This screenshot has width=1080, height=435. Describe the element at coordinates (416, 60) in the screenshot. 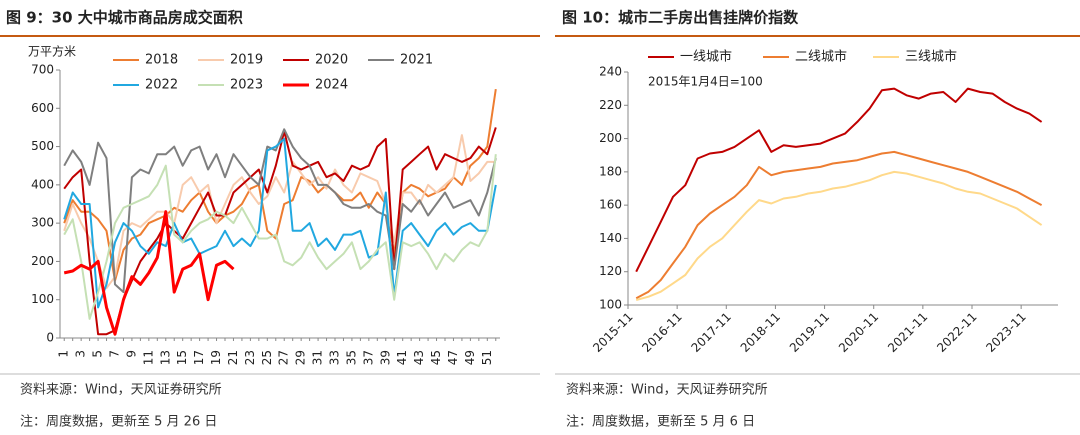

I see `legend-label: 2021` at that location.